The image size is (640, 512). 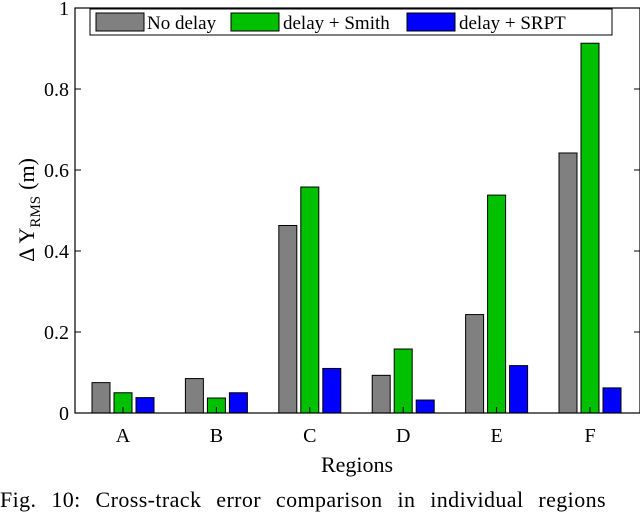 I want to click on y-tick-label: 0, so click(x=64, y=414).